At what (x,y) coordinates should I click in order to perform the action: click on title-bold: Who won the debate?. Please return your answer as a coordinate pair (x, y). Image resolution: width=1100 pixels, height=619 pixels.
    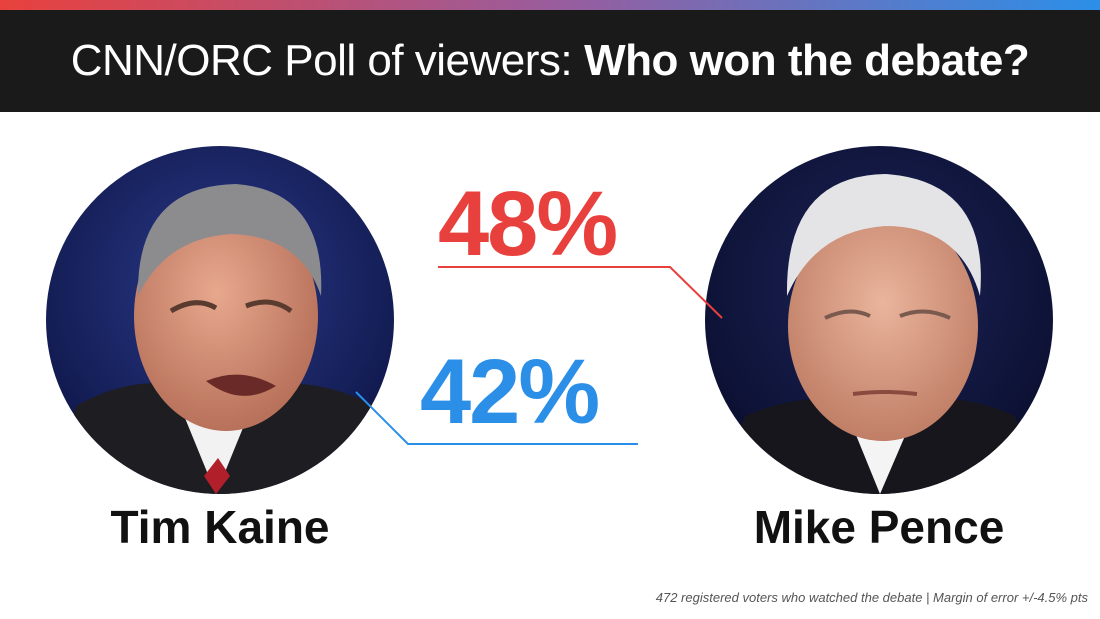
    Looking at the image, I should click on (807, 60).